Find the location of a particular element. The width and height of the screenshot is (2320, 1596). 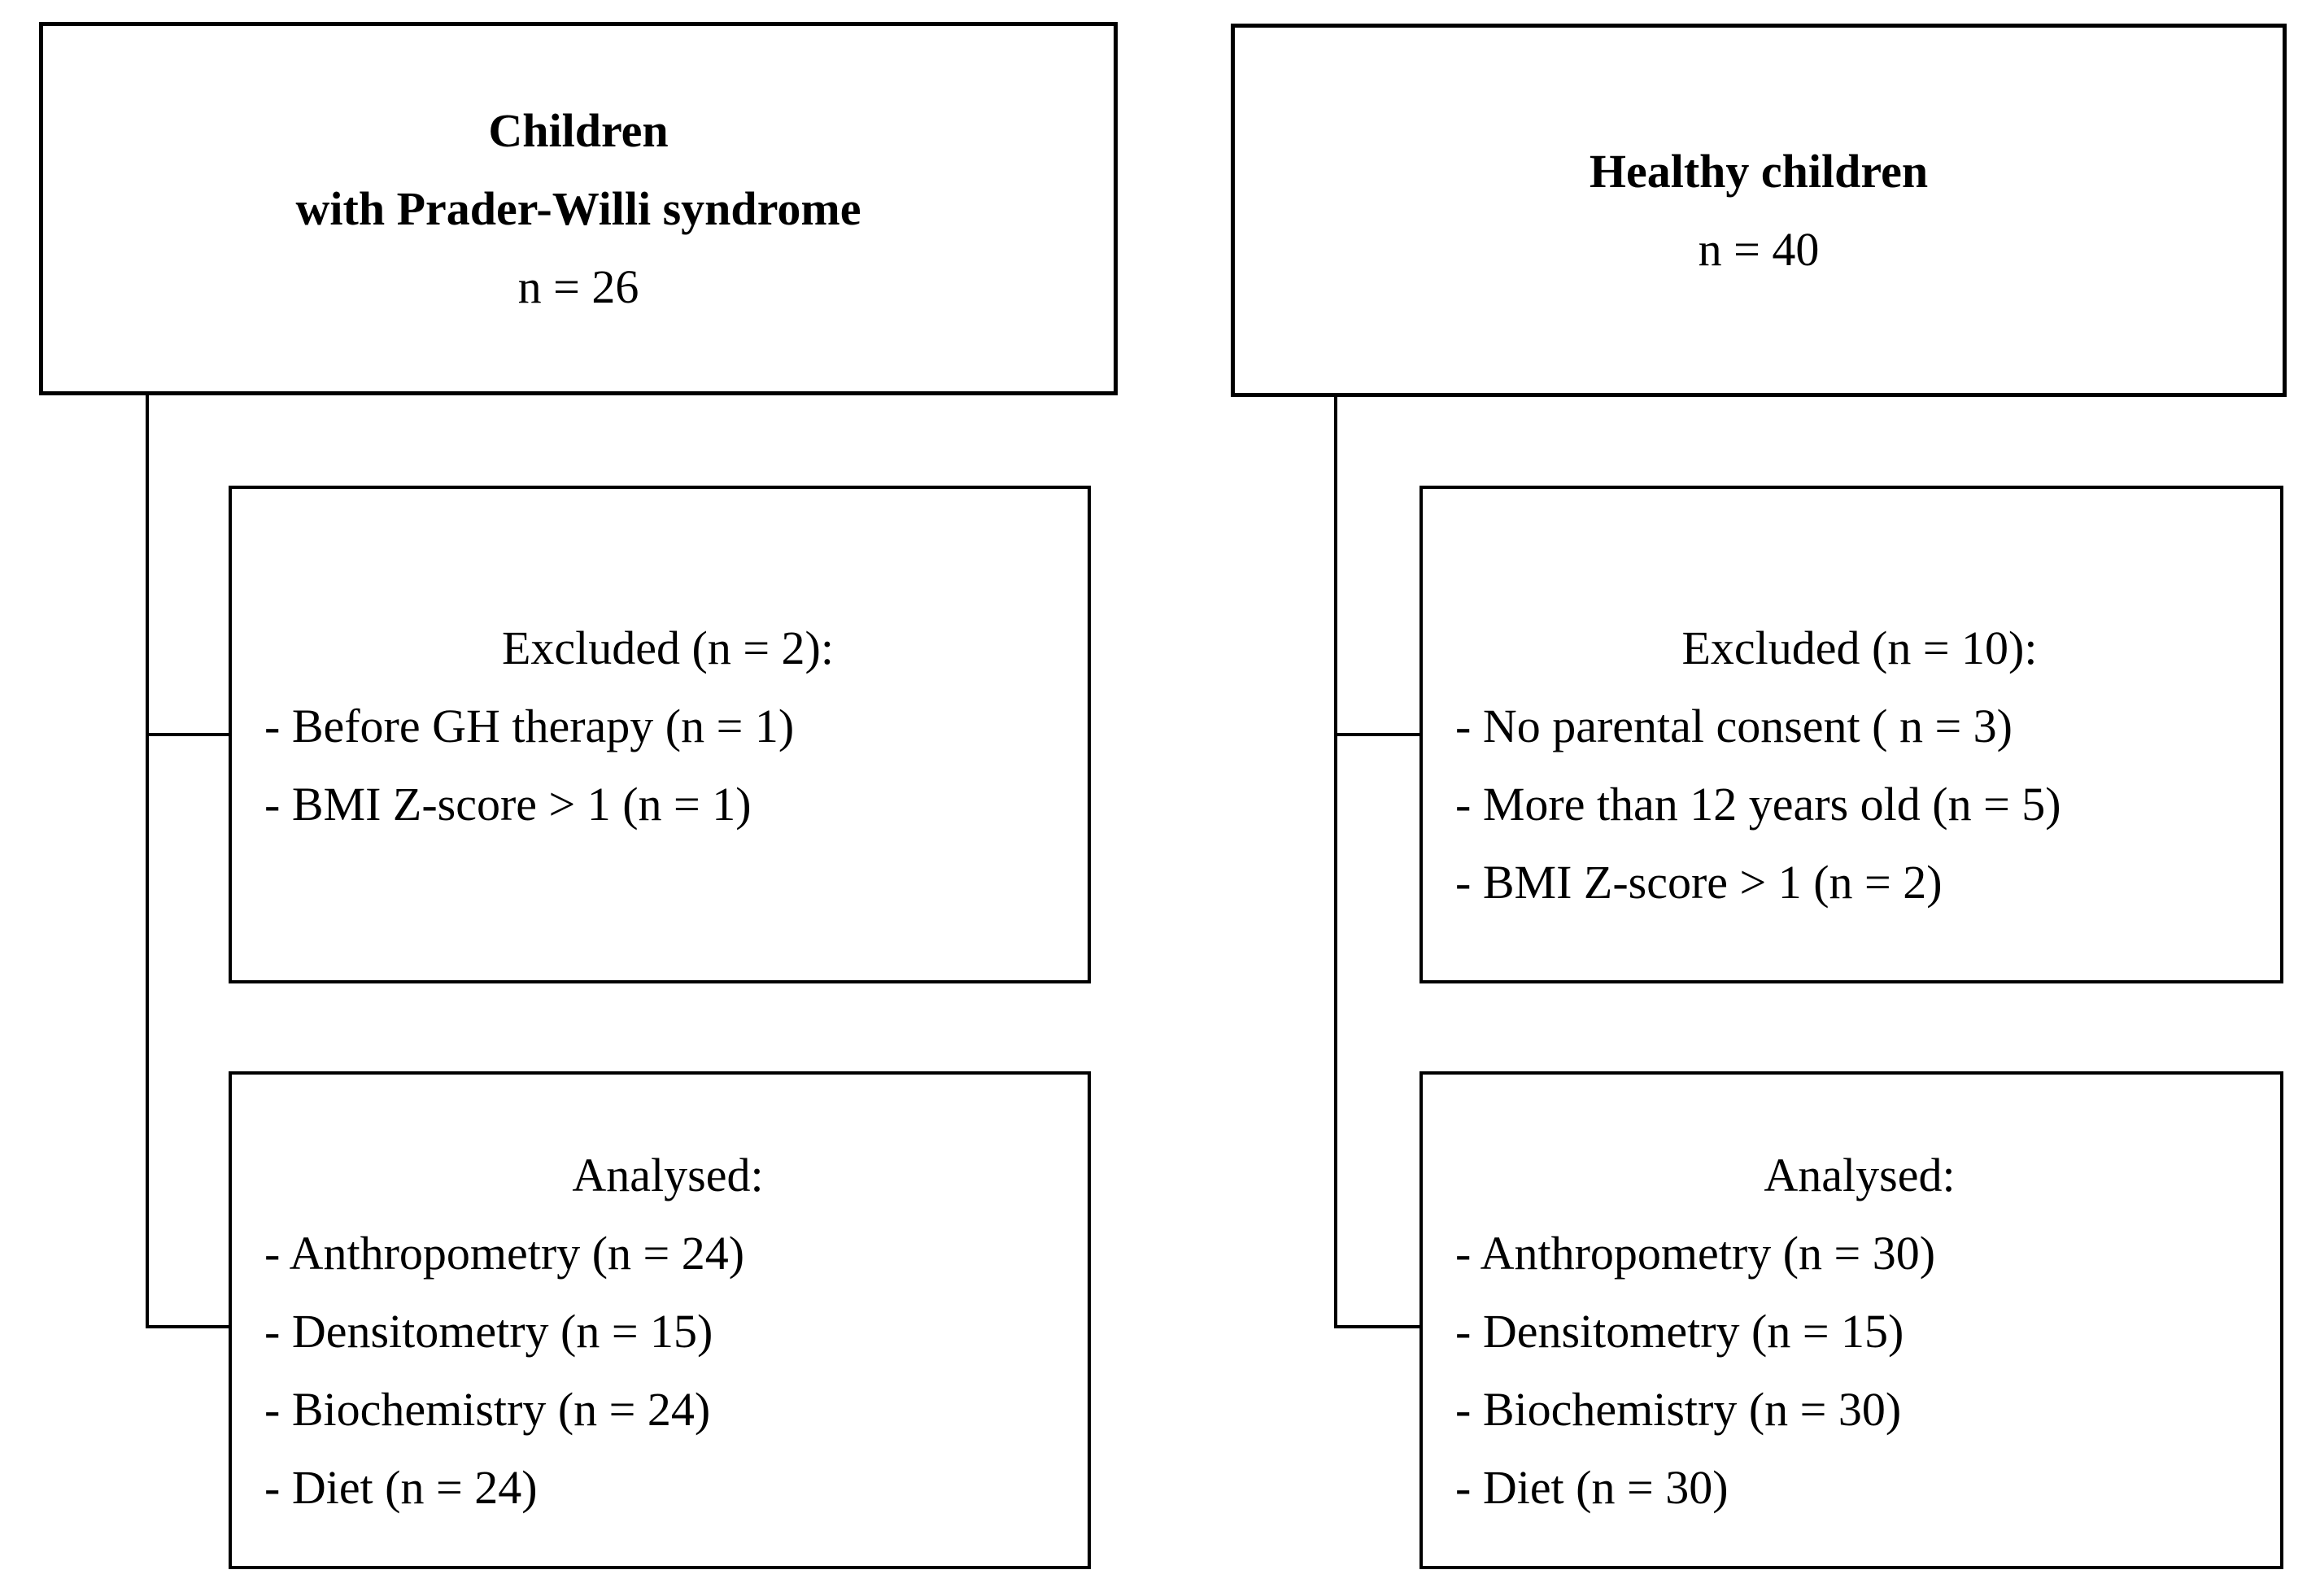

pws-group-count: n = 26 is located at coordinates (578, 286).